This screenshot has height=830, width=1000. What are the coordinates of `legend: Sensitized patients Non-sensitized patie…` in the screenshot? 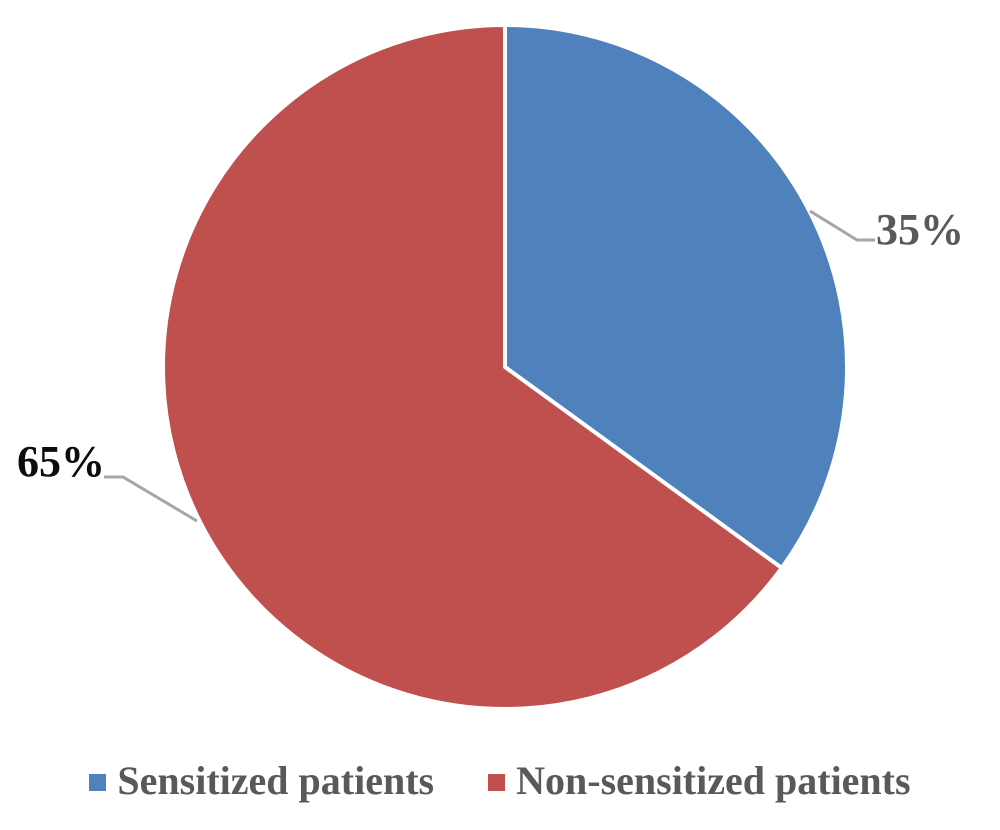 It's located at (500, 781).